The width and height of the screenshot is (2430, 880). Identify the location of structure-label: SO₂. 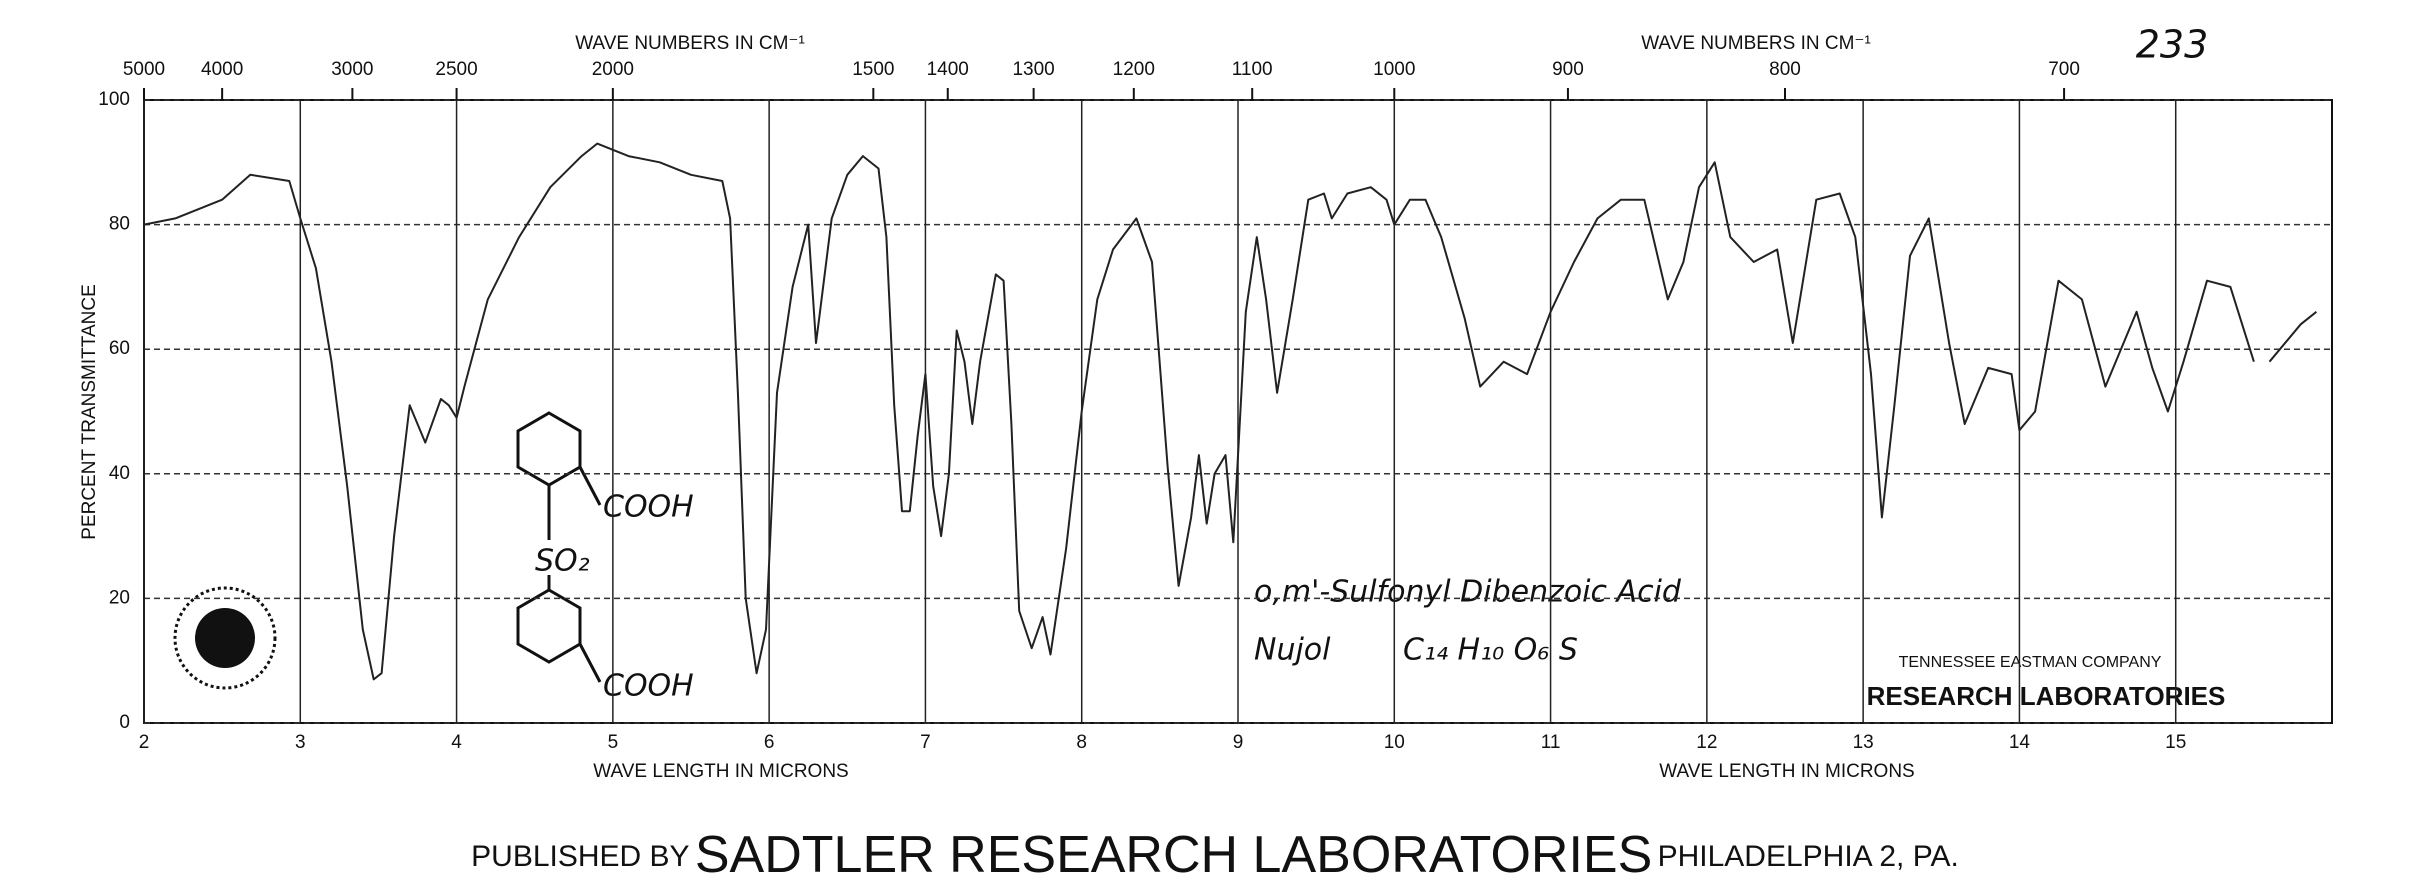
(562, 561).